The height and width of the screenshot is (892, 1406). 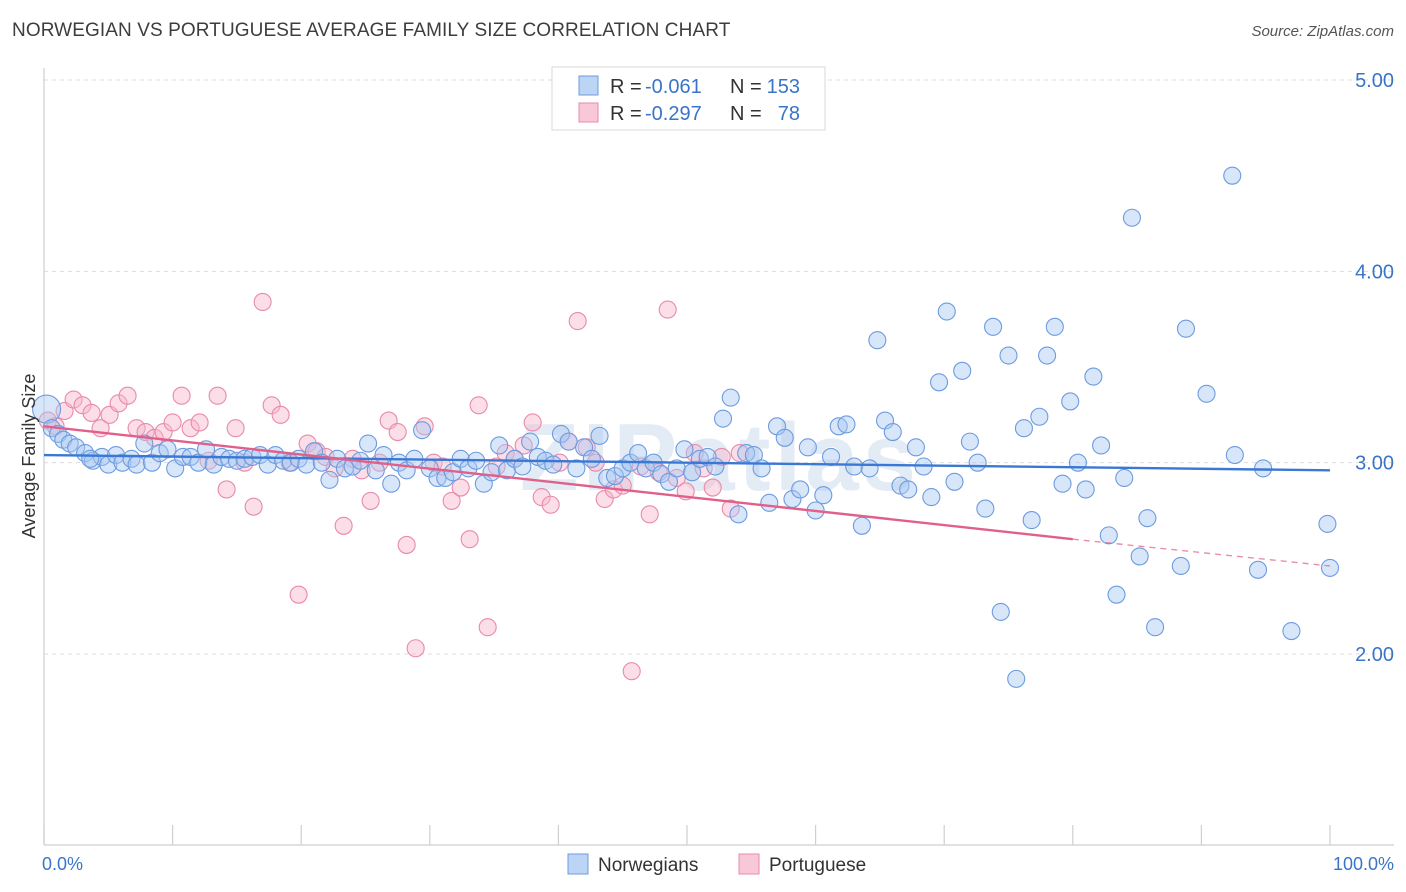 I want to click on legend-n-label-1: N =, so click(x=746, y=87).